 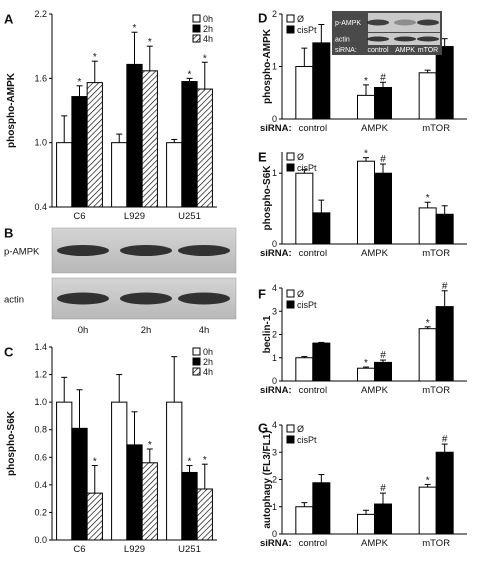 What do you see at coordinates (134, 549) in the screenshot?
I see `category-label: L929` at bounding box center [134, 549].